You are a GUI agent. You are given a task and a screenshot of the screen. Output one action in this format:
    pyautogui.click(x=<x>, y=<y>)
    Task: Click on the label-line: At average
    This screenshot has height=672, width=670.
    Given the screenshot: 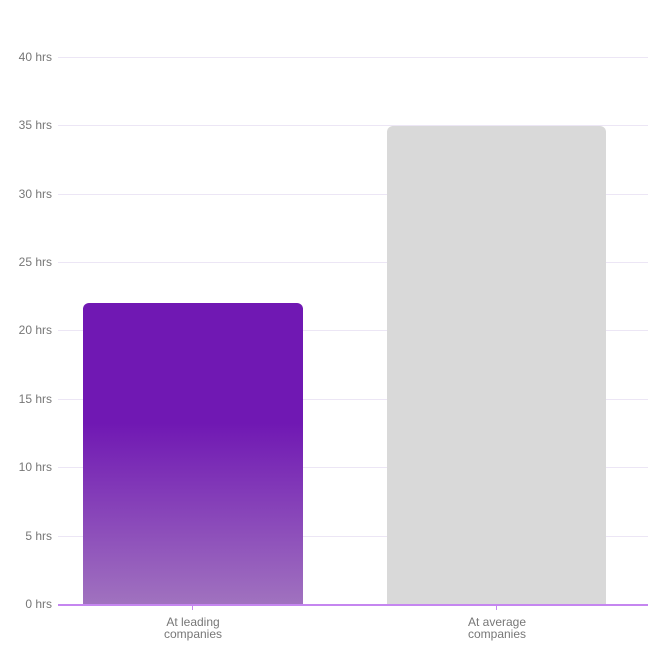 What is the action you would take?
    pyautogui.click(x=497, y=622)
    